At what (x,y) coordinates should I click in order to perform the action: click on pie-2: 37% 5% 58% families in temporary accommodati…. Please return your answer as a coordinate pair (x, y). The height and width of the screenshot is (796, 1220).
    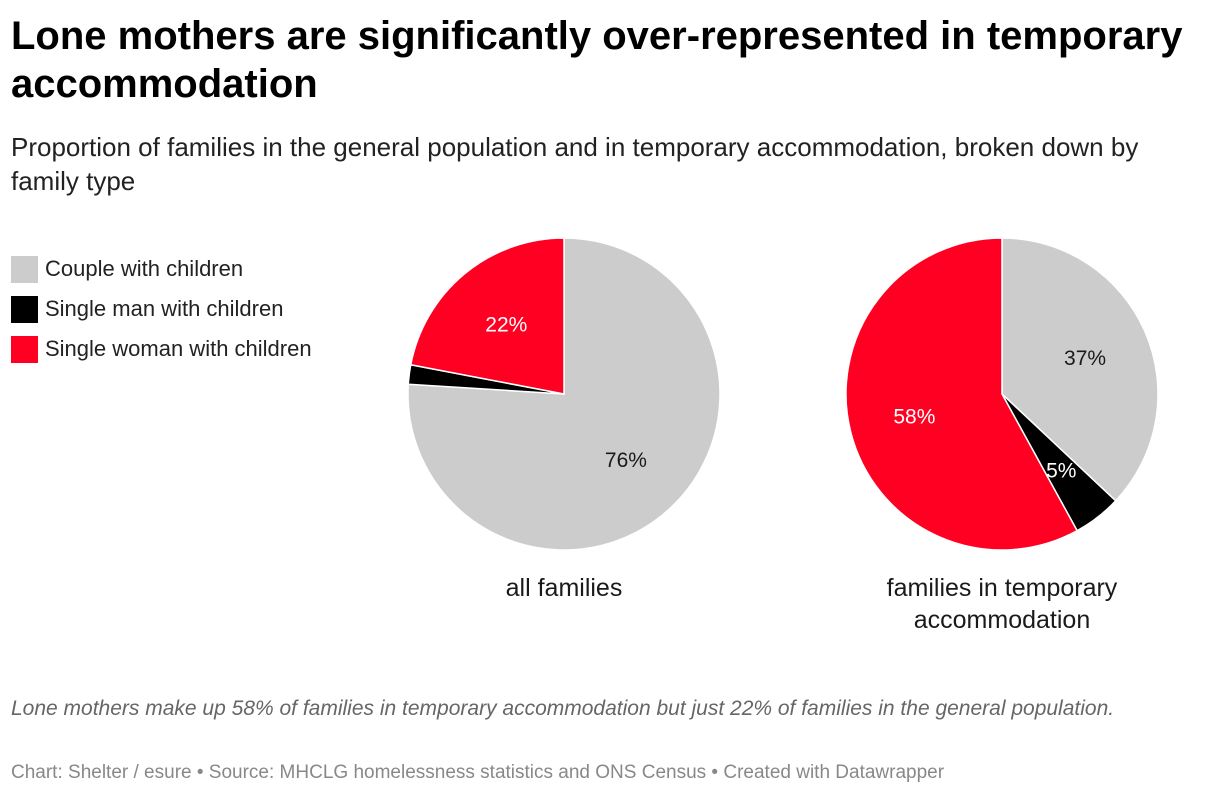
    Looking at the image, I should click on (1002, 435).